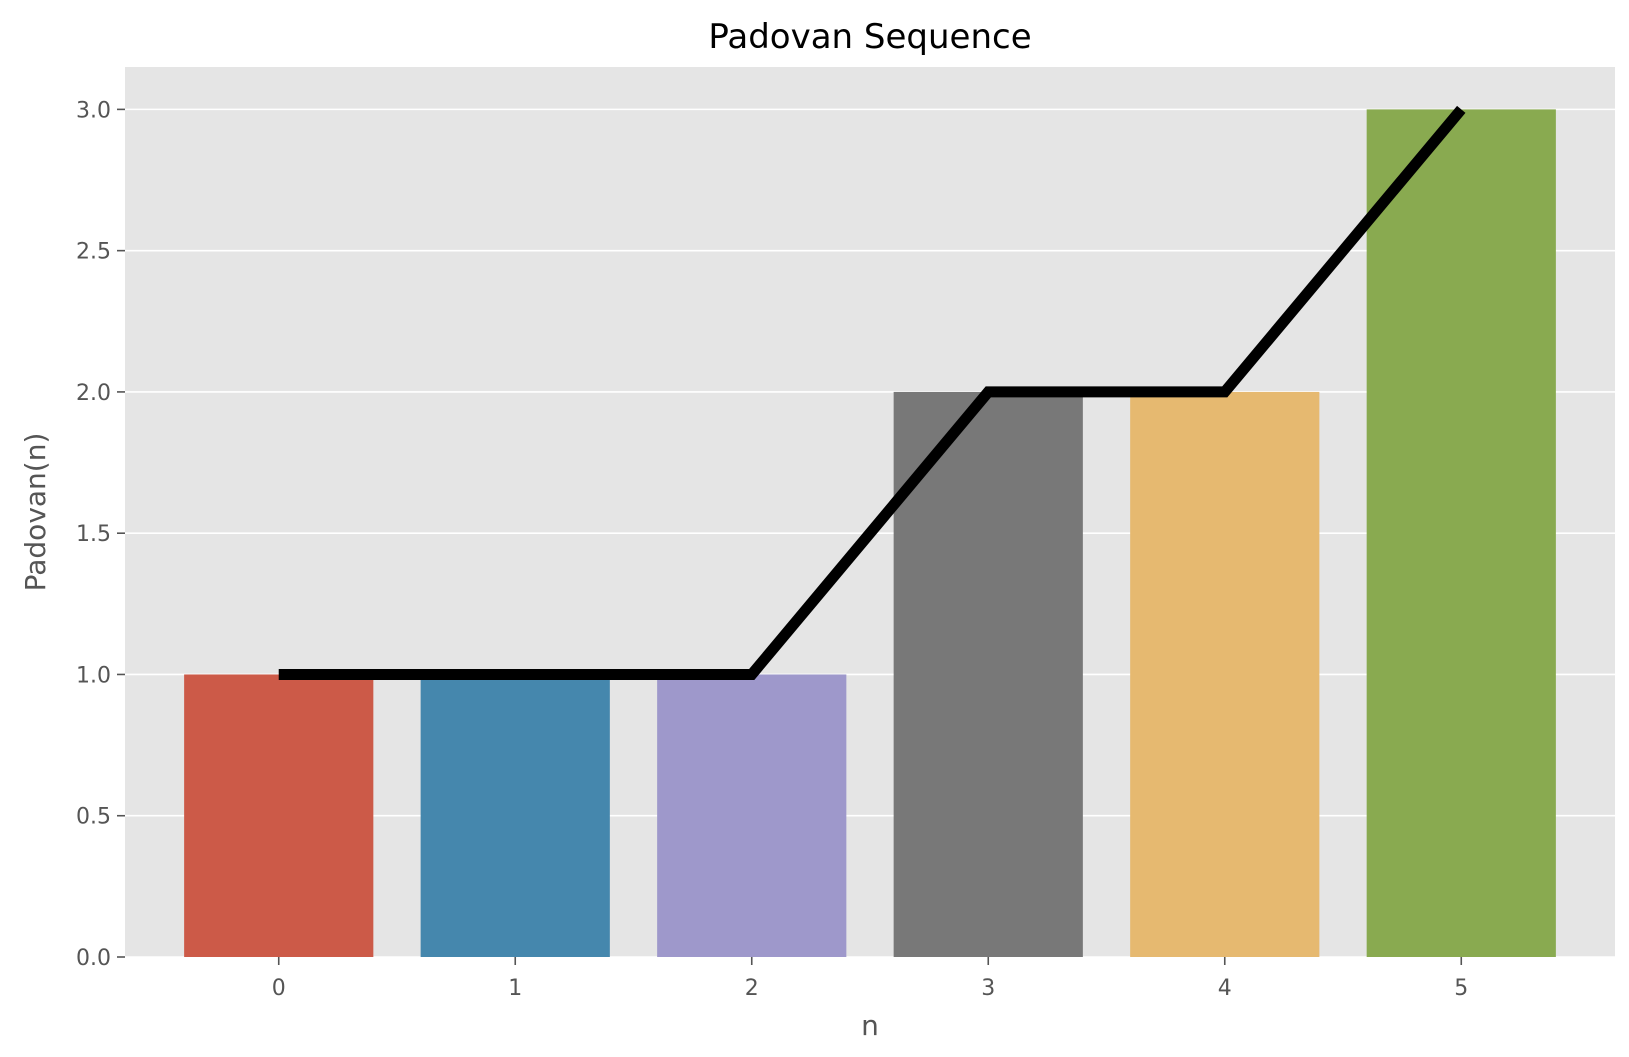 The image size is (1629, 1057). I want to click on x-tick-label: 5, so click(1461, 988).